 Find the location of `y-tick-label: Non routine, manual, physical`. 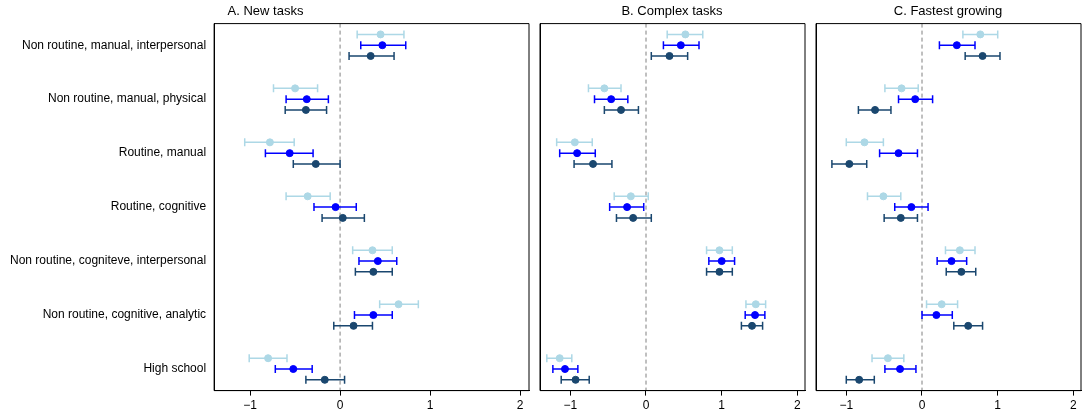

y-tick-label: Non routine, manual, physical is located at coordinates (127, 98).